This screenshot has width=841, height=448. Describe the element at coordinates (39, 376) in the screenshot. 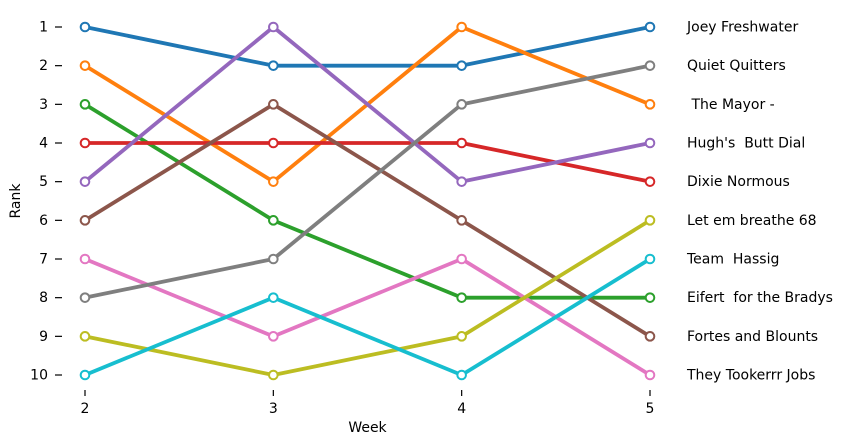

I see `y-tick-label: 10` at that location.